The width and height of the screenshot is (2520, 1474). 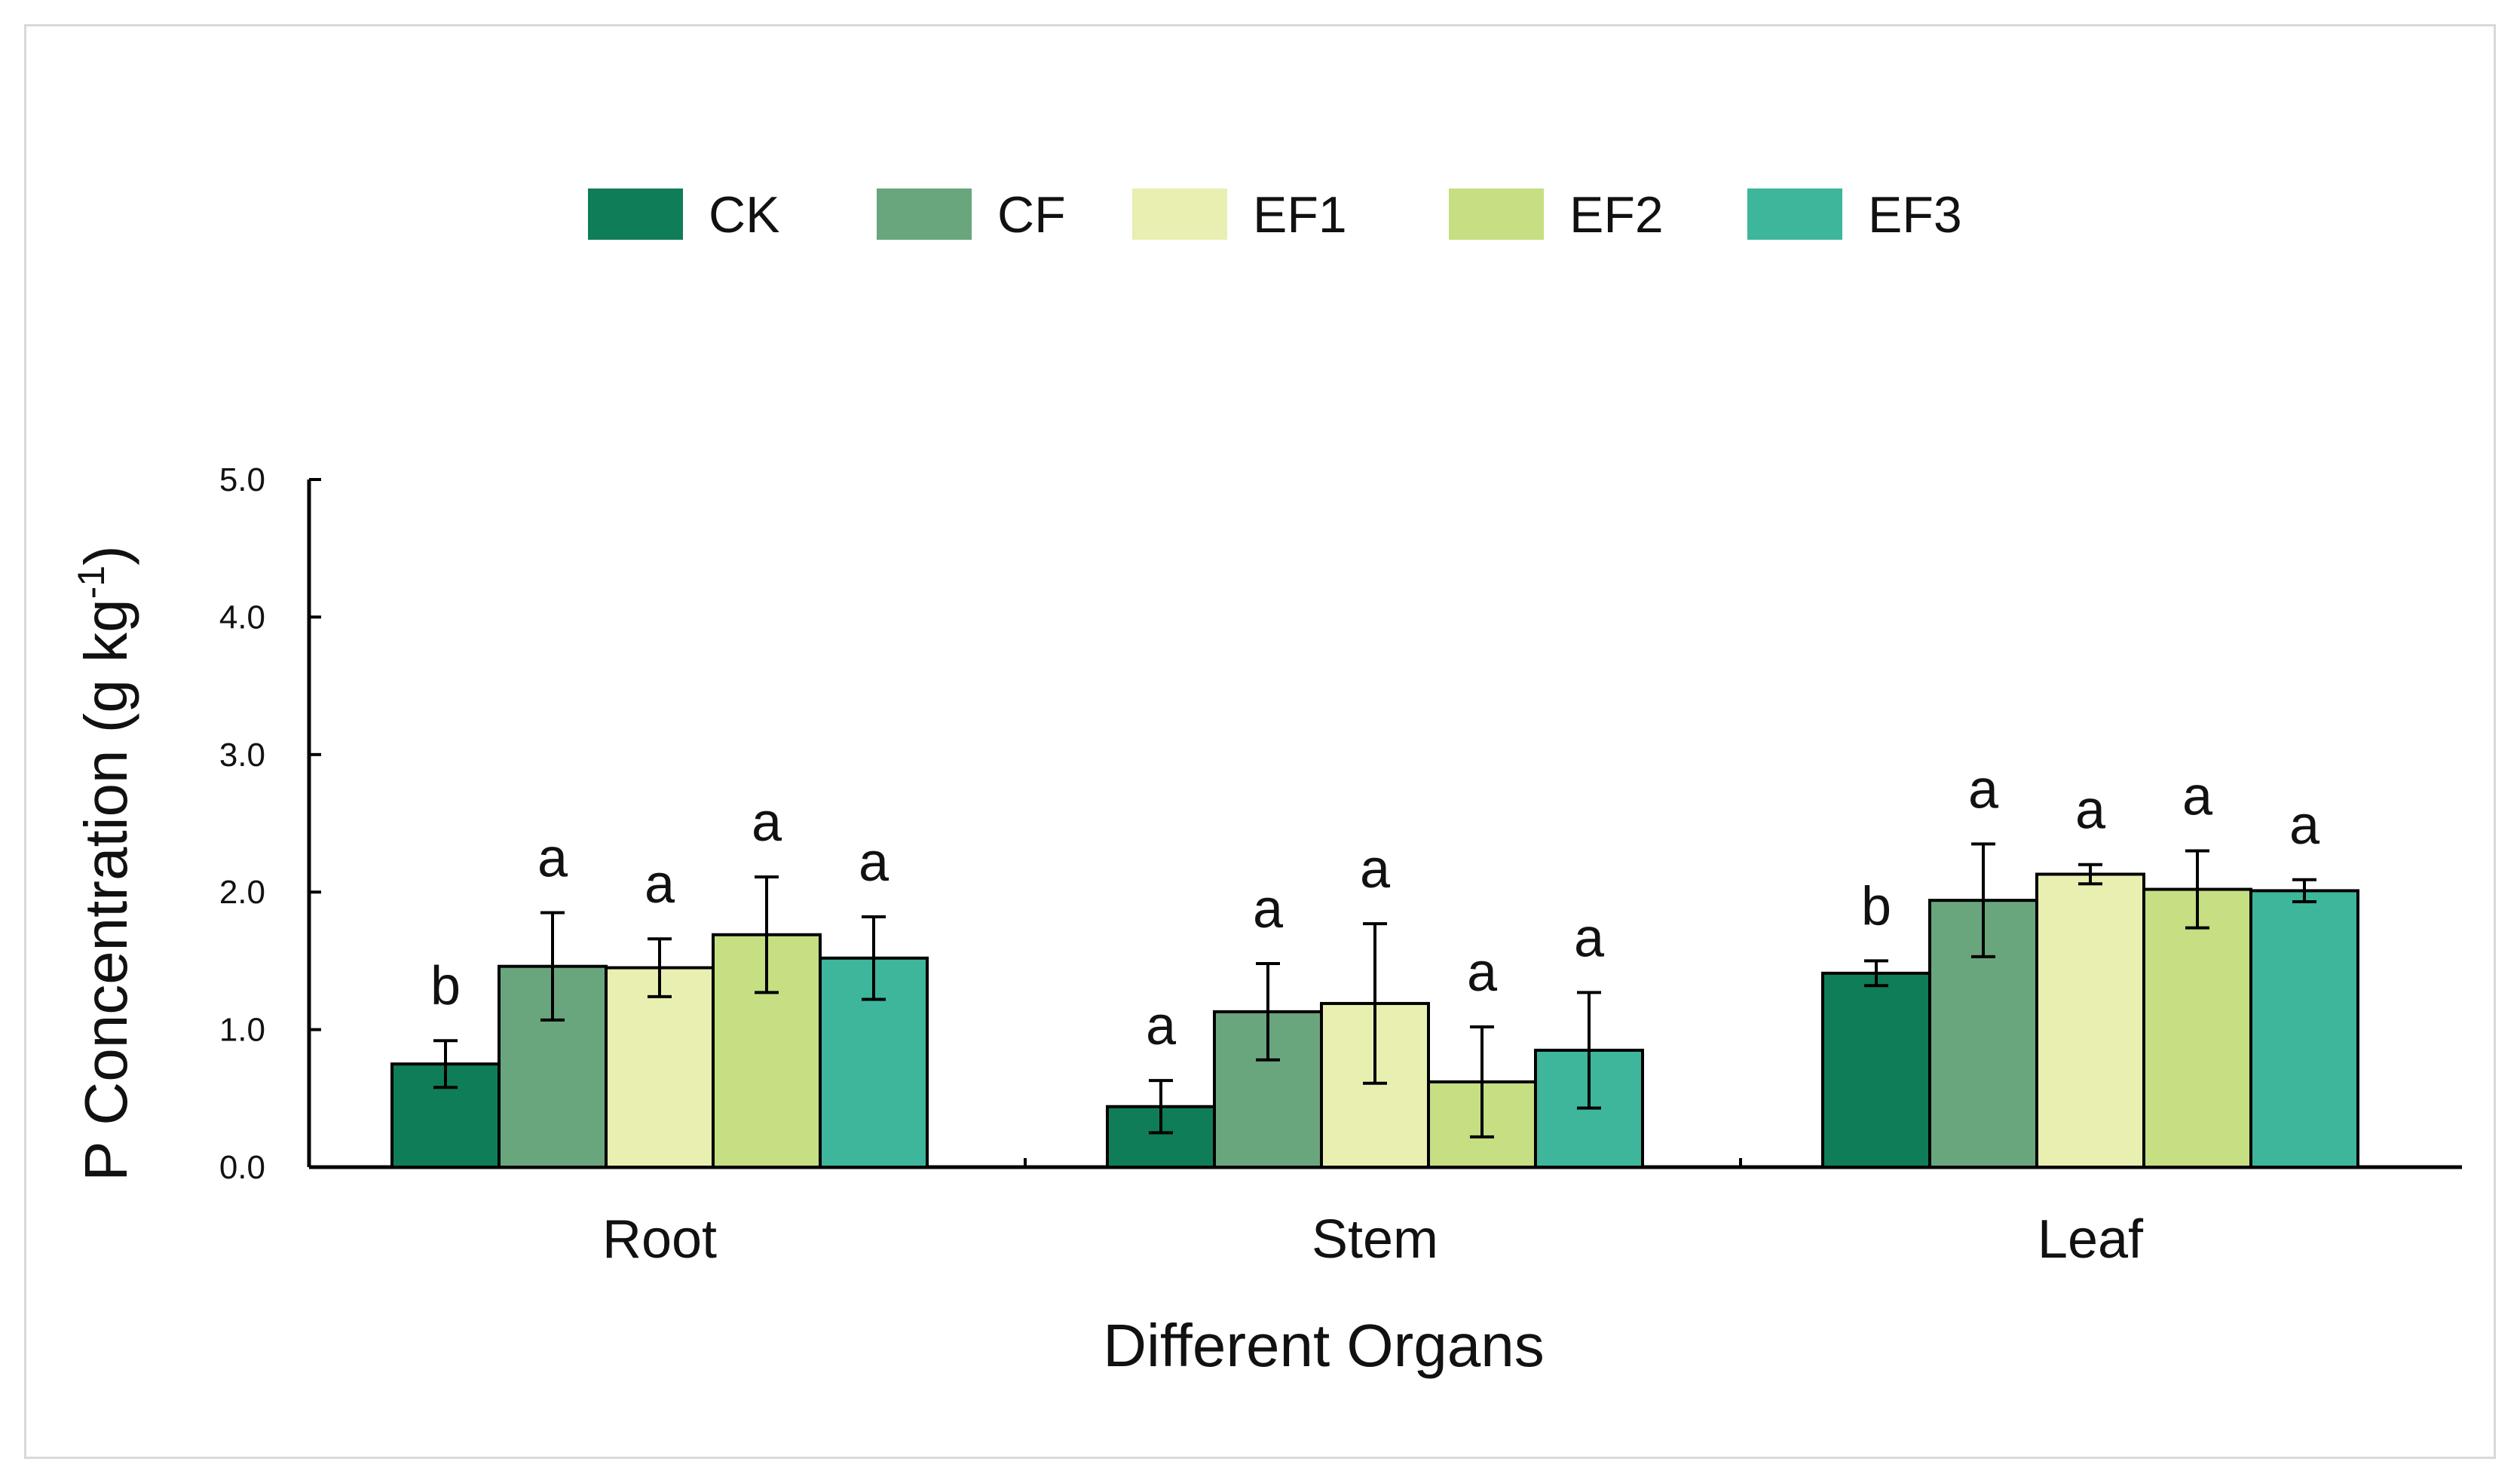 I want to click on bar-cf-stem, so click(x=1268, y=1089).